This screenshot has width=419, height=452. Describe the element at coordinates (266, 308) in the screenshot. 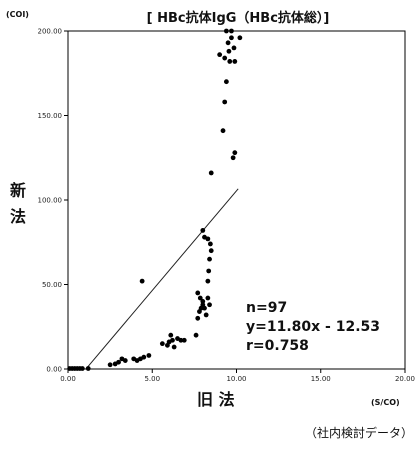

I see `stat-n: n=97` at that location.